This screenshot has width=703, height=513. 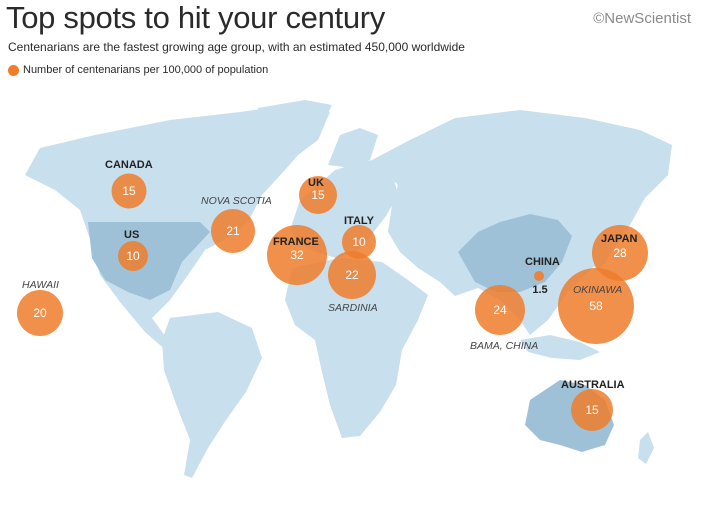 What do you see at coordinates (539, 290) in the screenshot?
I see `value-china: 1.5` at bounding box center [539, 290].